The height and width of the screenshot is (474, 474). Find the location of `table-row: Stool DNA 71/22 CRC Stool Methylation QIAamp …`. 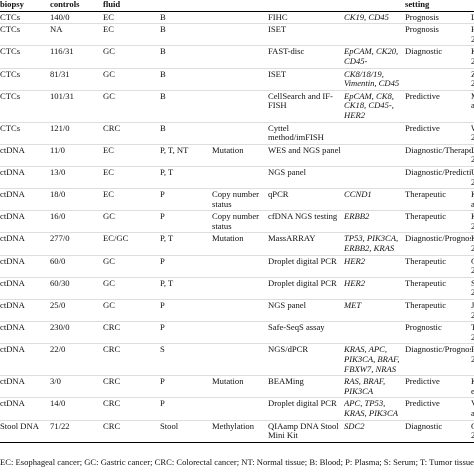

table-row: Stool DNA 71/22 CRC Stool Methylation QIAamp … is located at coordinates (237, 431).